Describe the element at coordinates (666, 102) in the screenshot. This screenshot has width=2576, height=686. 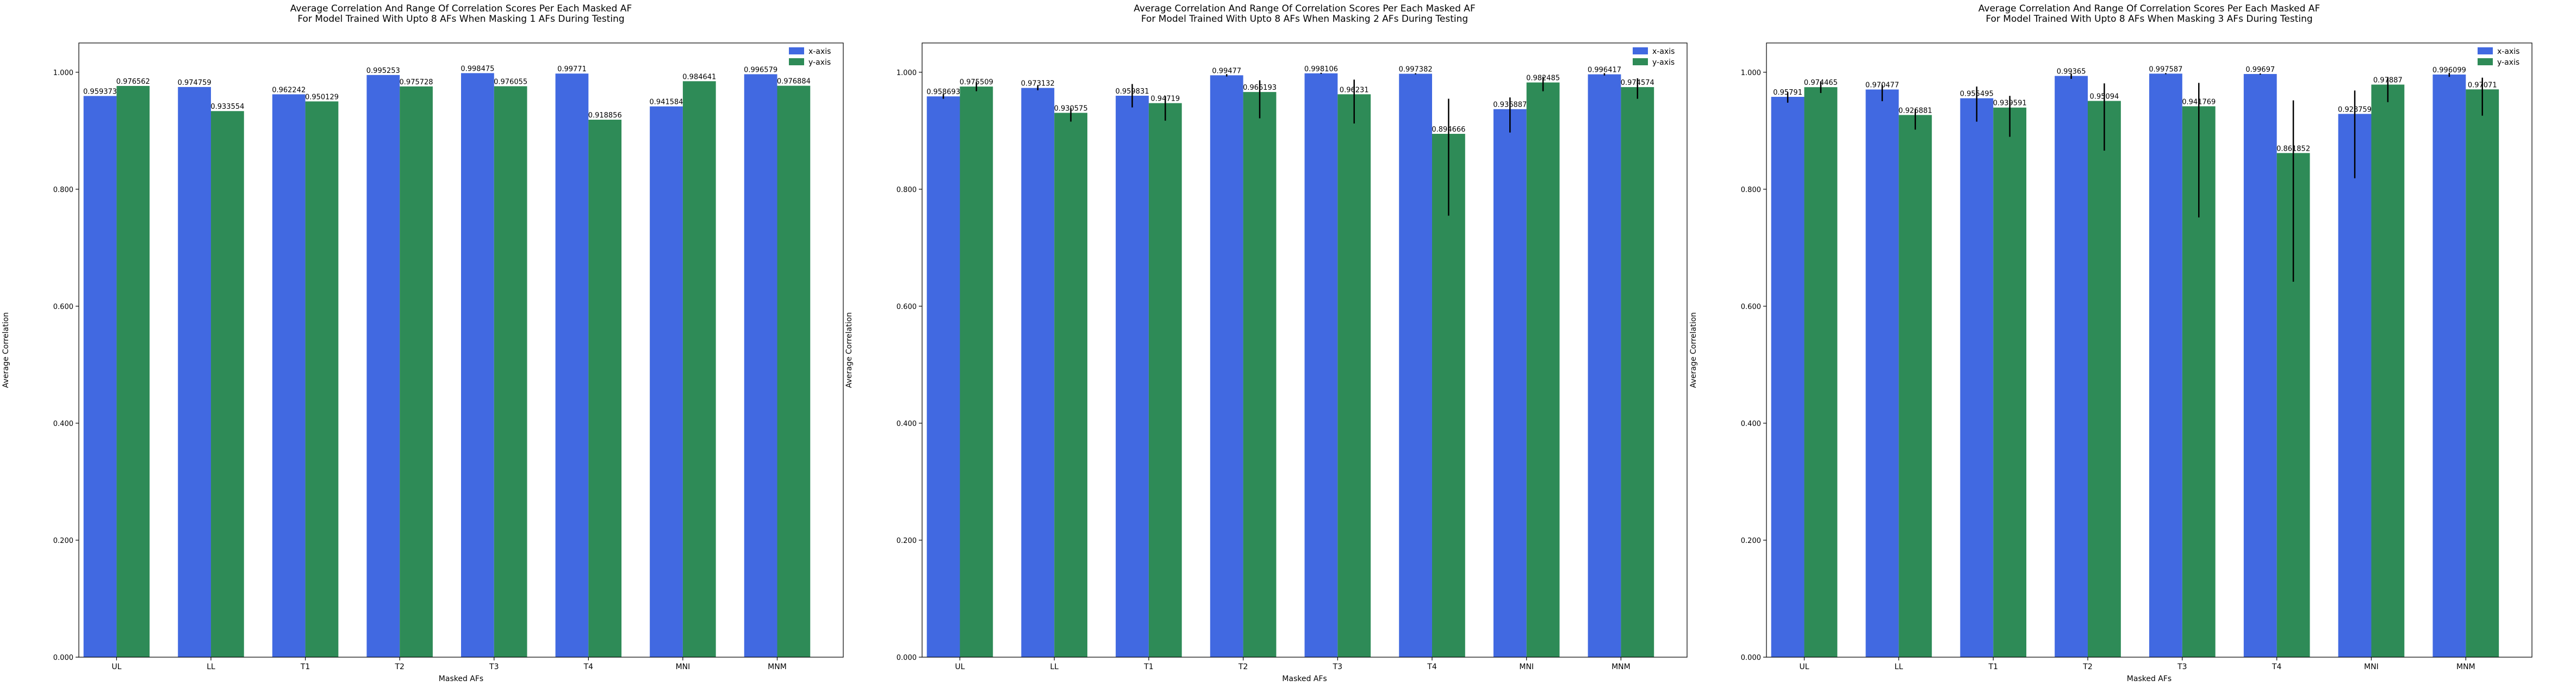
I see `data-label-x-axis-MNI: 0.941584` at that location.